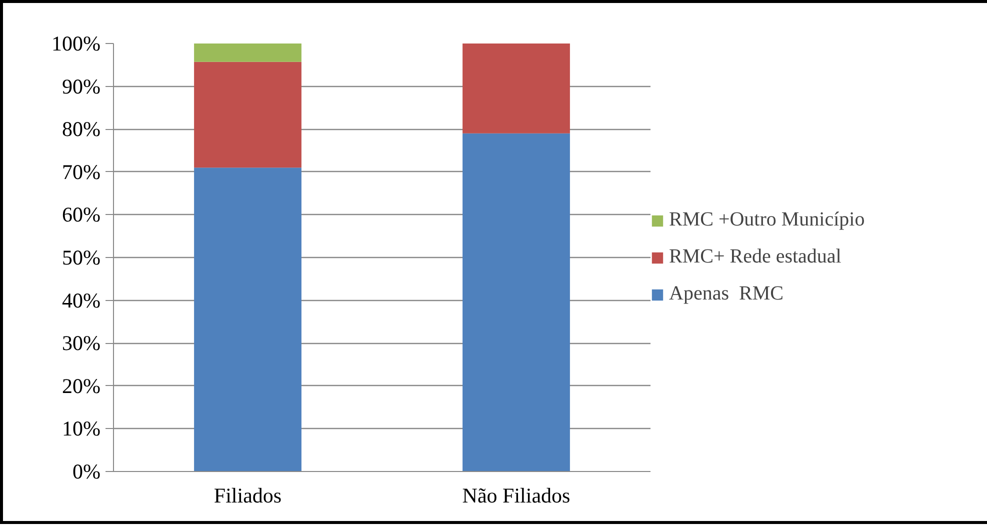 This screenshot has height=531, width=987. I want to click on legend-label: RMC+ Rede estadual, so click(755, 257).